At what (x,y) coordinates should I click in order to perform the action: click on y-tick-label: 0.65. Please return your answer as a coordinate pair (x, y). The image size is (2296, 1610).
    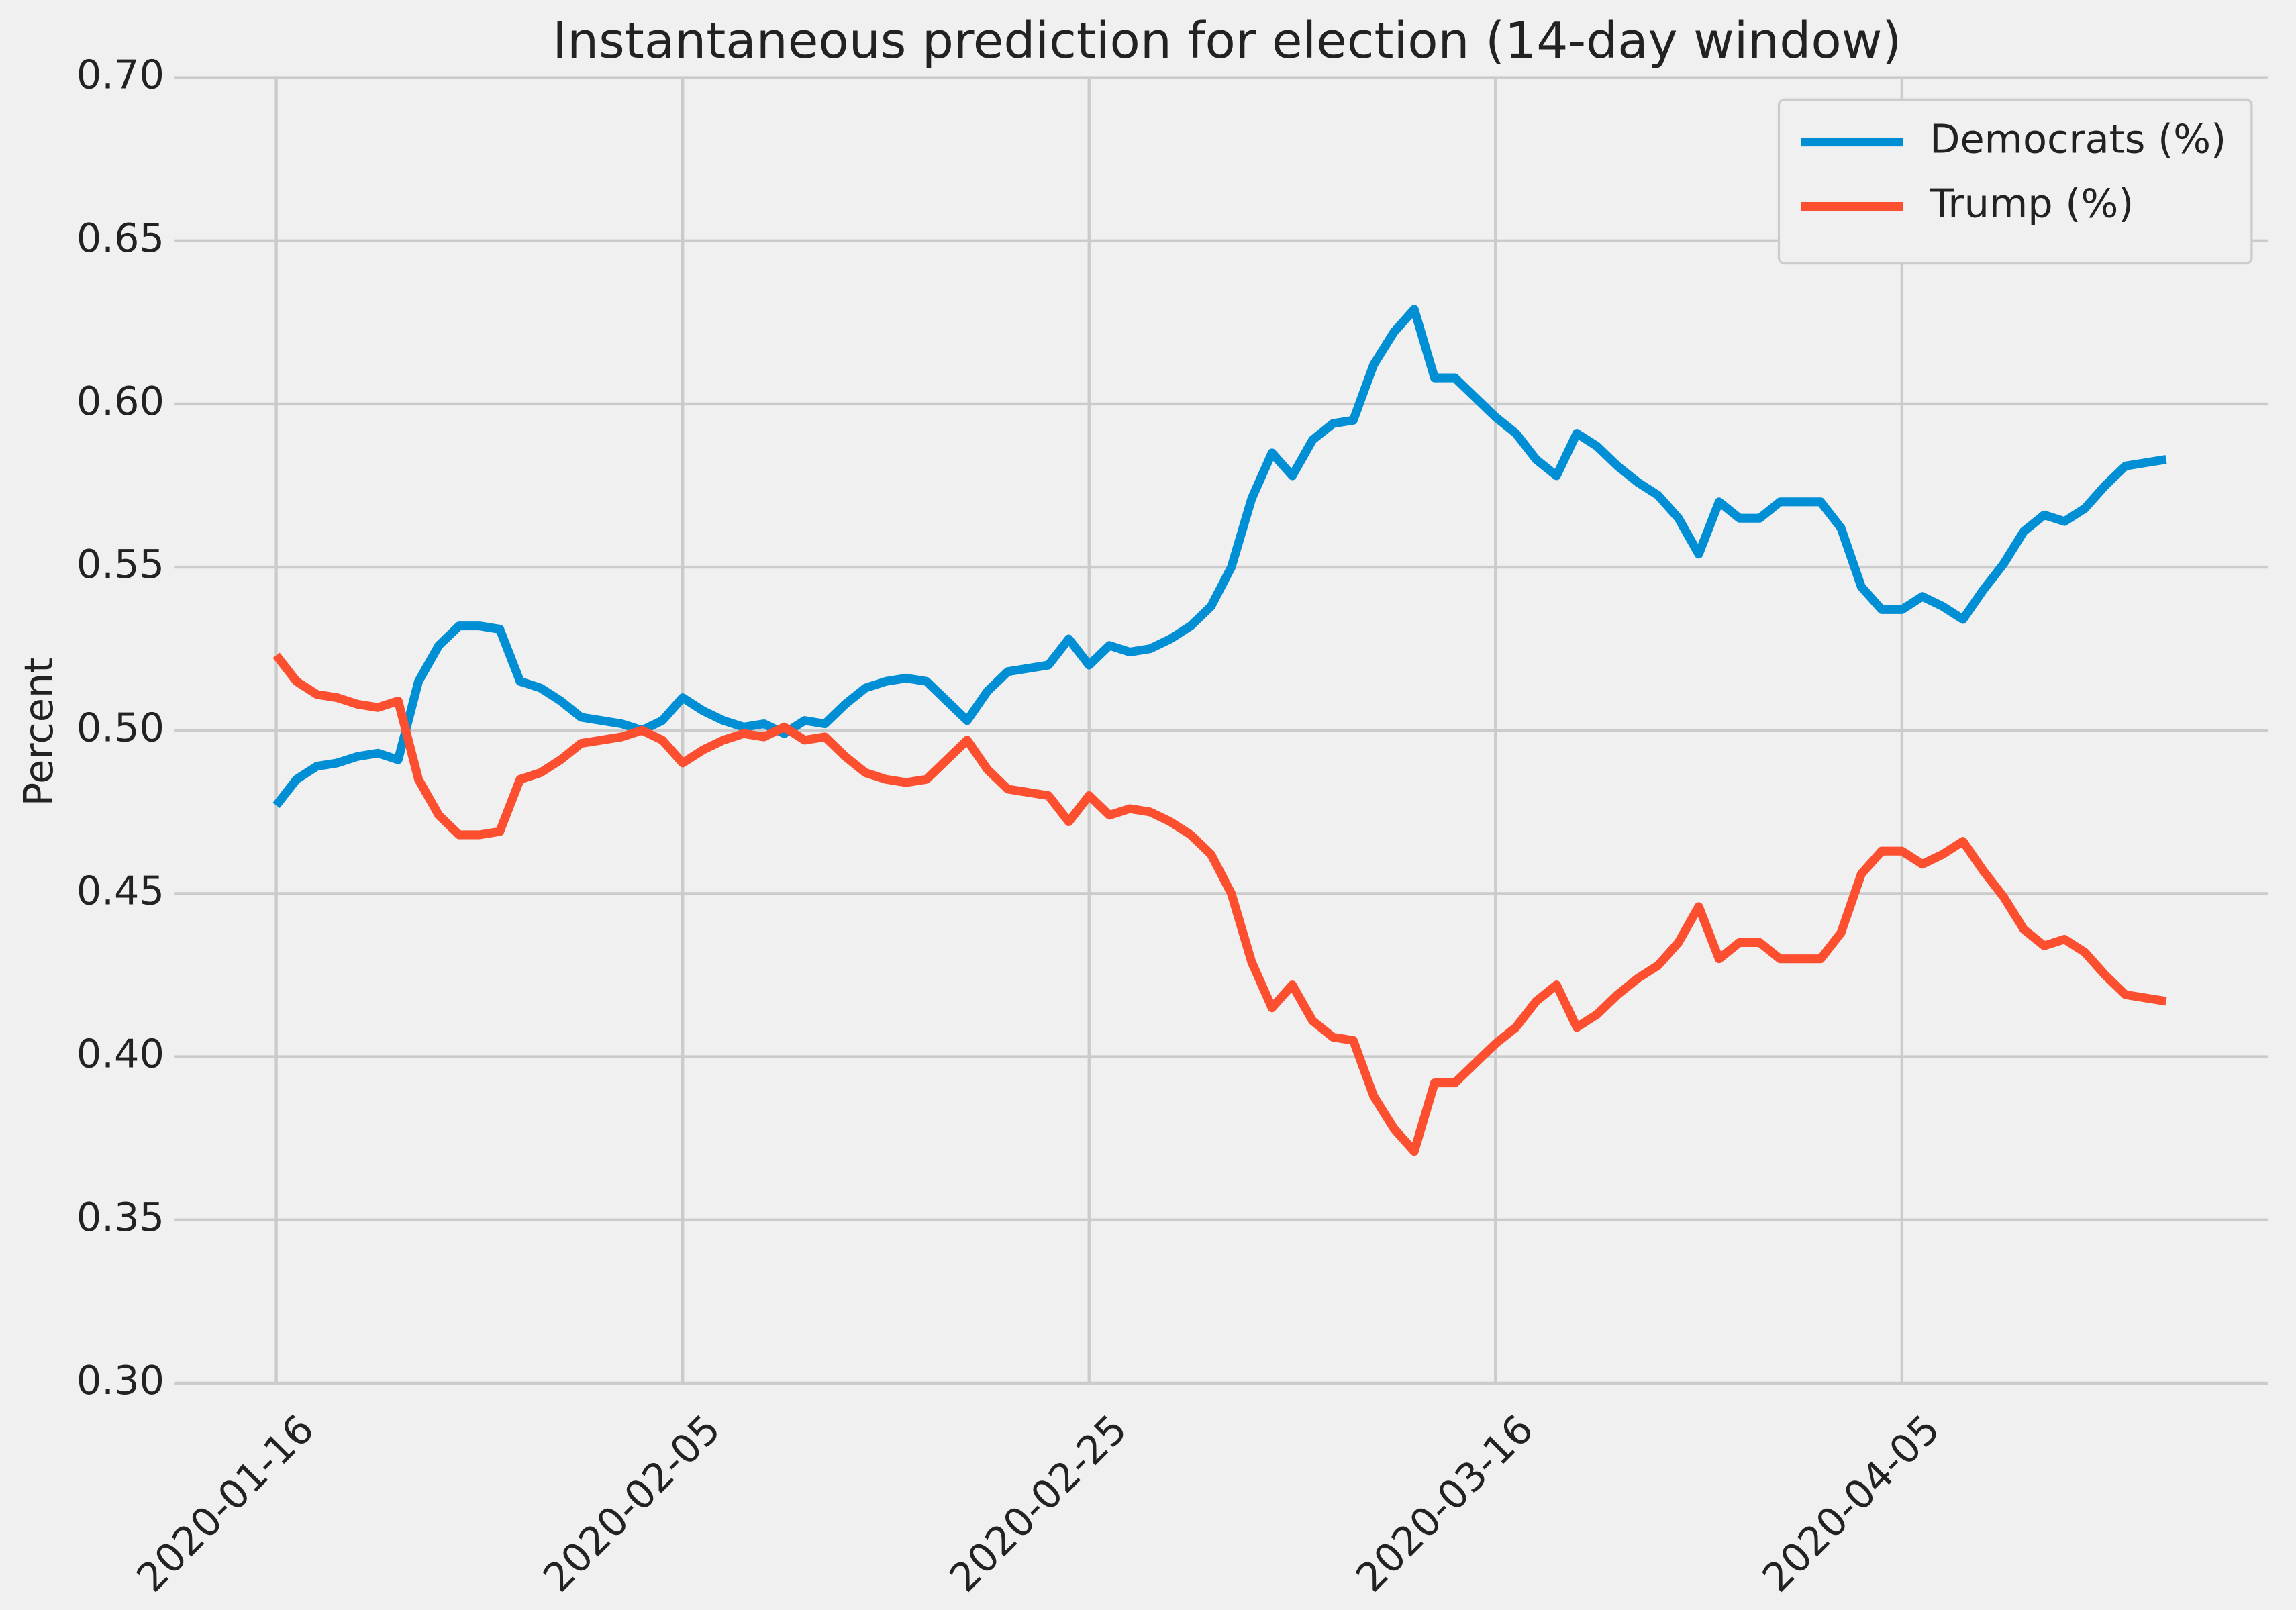
    Looking at the image, I should click on (120, 238).